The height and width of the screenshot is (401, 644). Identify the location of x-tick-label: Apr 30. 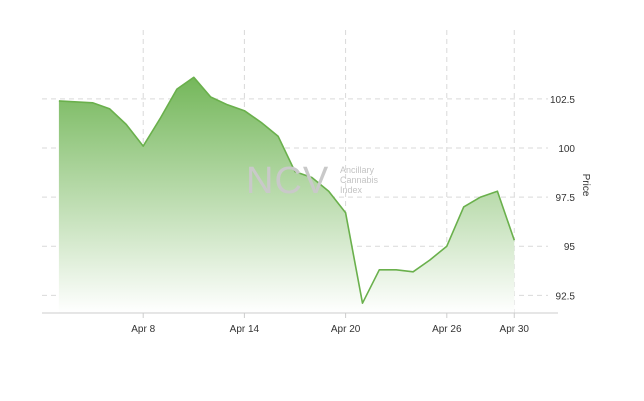
(515, 329).